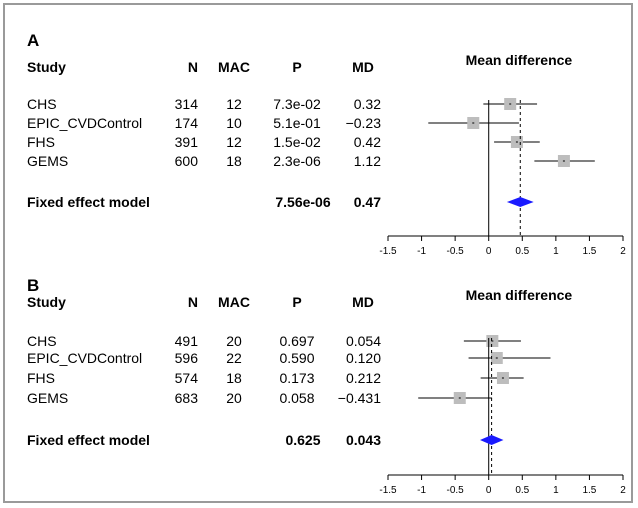 The height and width of the screenshot is (508, 638). What do you see at coordinates (187, 398) in the screenshot?
I see `study-n: 683` at bounding box center [187, 398].